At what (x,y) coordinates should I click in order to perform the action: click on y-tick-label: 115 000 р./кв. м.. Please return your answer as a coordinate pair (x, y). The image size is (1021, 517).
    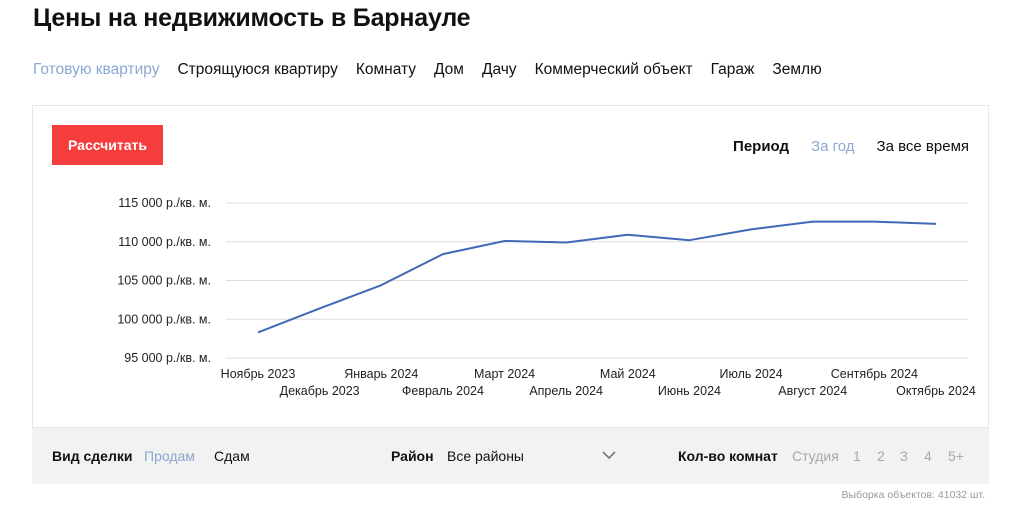
    Looking at the image, I should click on (164, 203).